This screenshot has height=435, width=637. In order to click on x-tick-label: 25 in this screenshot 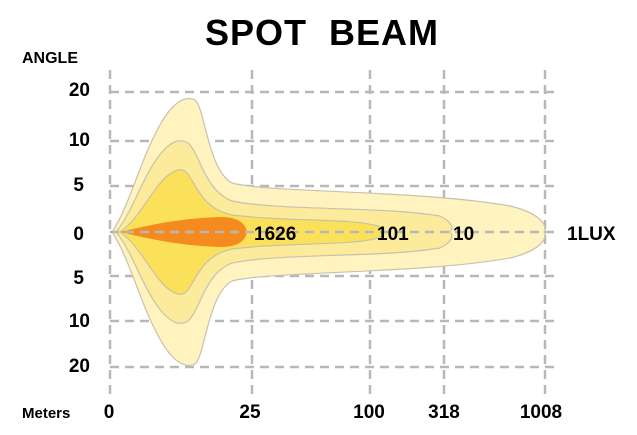, I will do `click(250, 412)`.